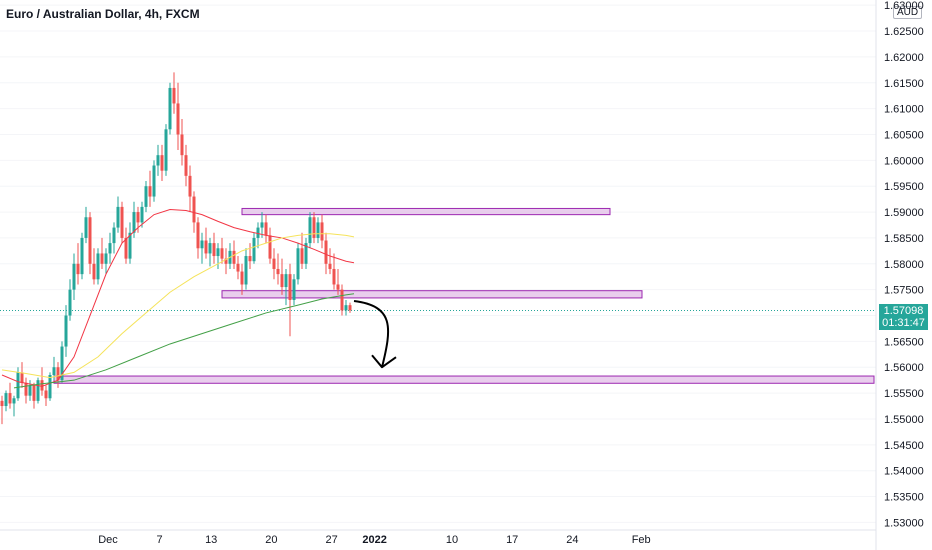 This screenshot has width=932, height=550. What do you see at coordinates (371, 334) in the screenshot?
I see `down-arrow` at bounding box center [371, 334].